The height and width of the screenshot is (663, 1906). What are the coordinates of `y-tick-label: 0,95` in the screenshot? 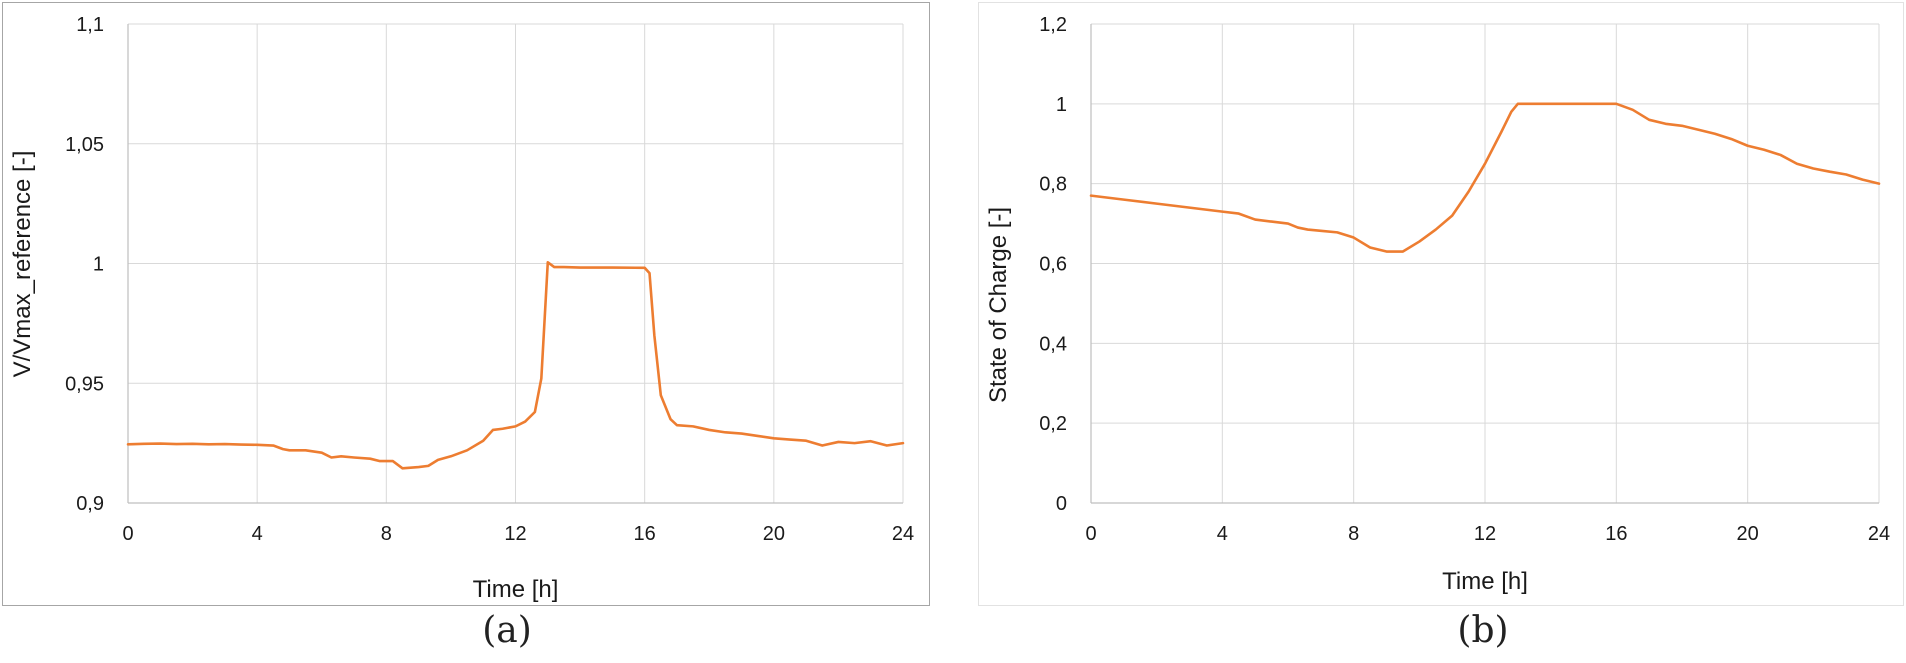 It's located at (84, 384).